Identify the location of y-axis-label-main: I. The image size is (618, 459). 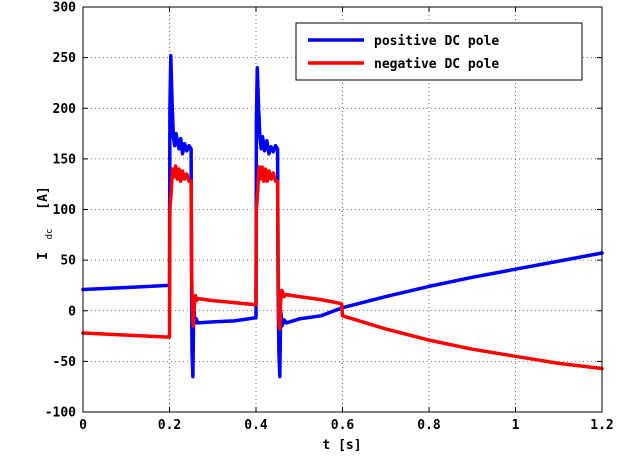
(43, 256).